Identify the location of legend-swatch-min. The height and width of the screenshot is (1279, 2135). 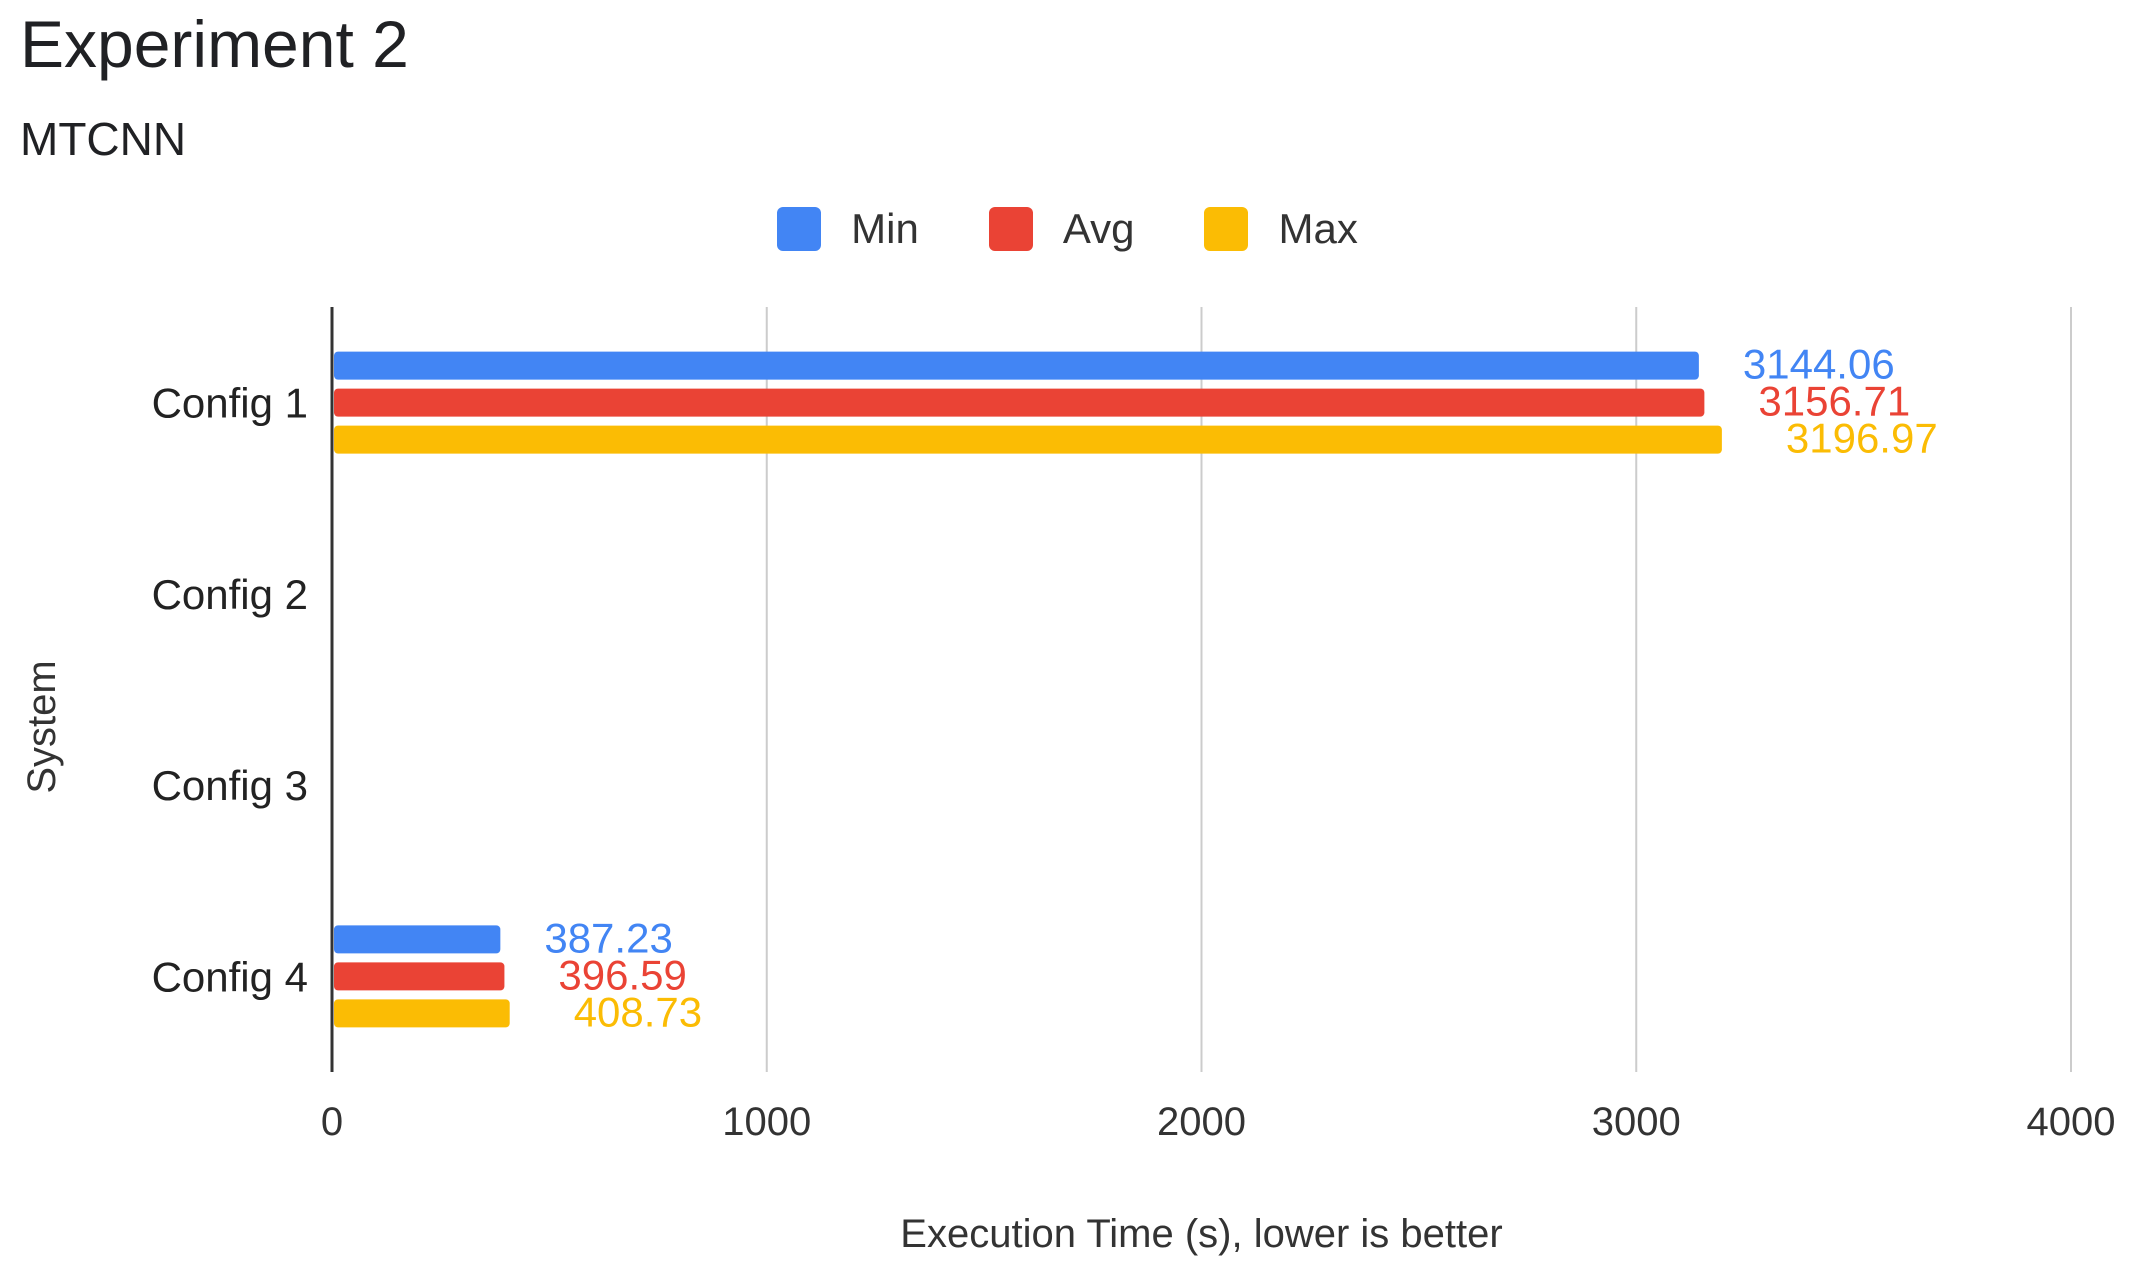
(799, 229).